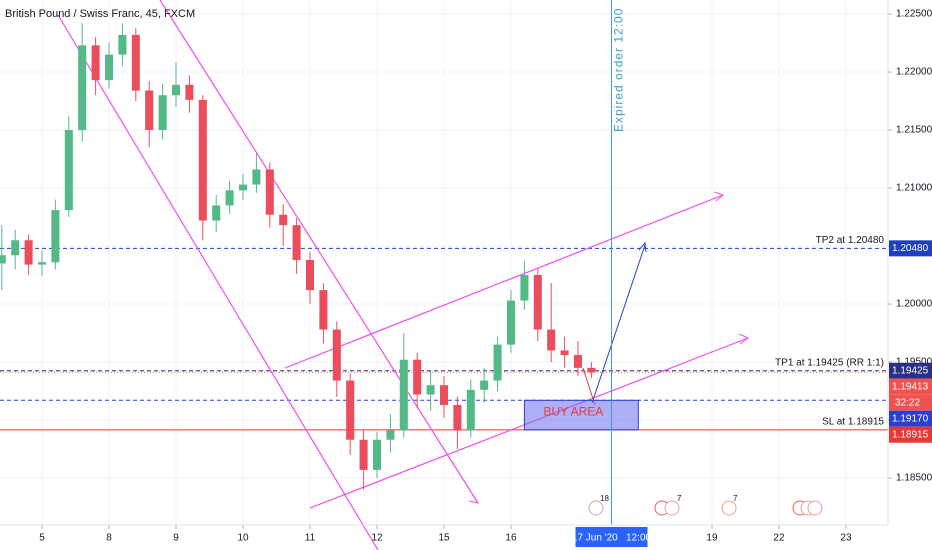  What do you see at coordinates (619, 70) in the screenshot?
I see `expired-order-label: Expired order 12:00` at bounding box center [619, 70].